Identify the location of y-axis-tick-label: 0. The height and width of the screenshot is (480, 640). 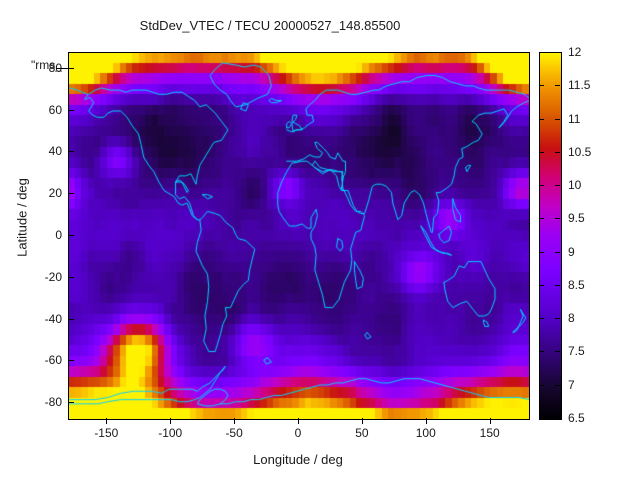
(58, 235).